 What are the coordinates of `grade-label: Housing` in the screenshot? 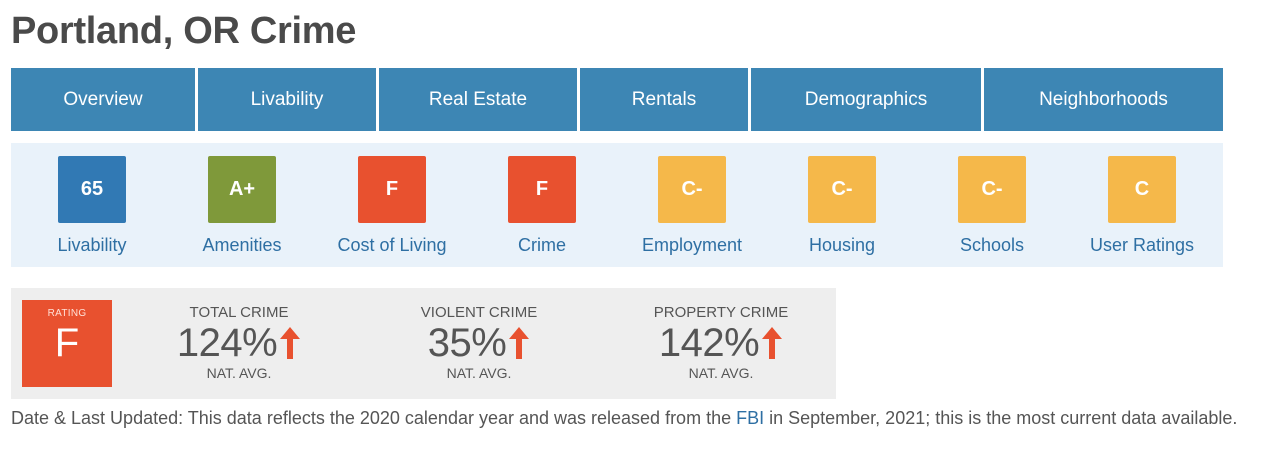 It's located at (842, 245).